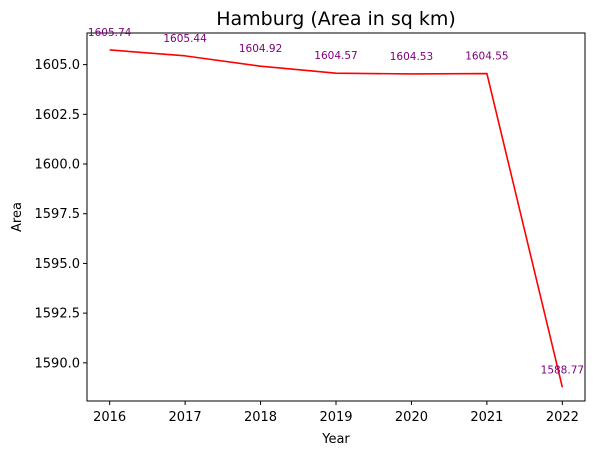  I want to click on data-label: 1604.92, so click(260, 49).